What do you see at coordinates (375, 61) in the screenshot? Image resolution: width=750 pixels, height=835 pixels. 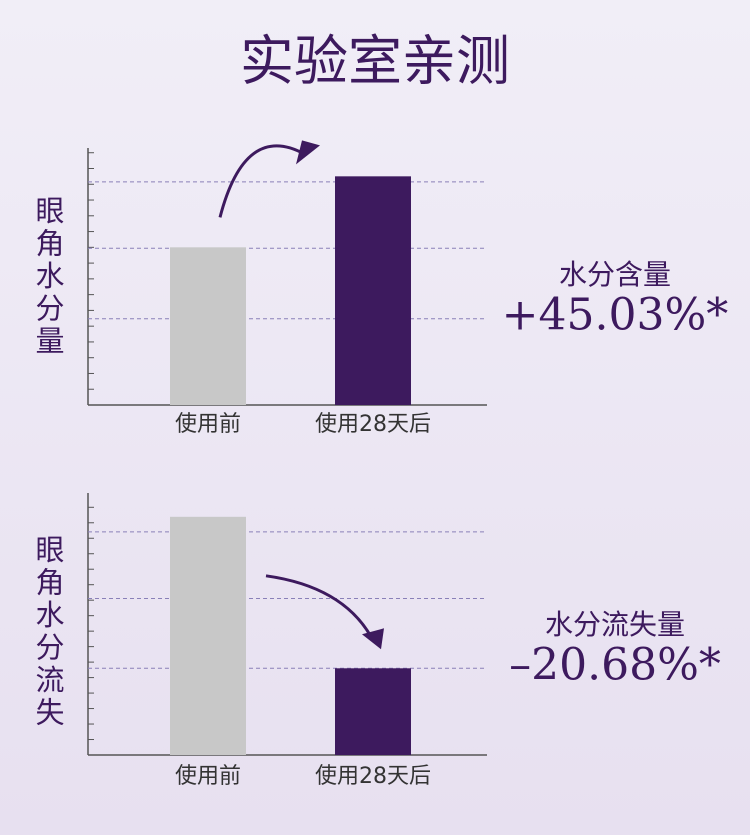 I see `title: 实验室亲测` at bounding box center [375, 61].